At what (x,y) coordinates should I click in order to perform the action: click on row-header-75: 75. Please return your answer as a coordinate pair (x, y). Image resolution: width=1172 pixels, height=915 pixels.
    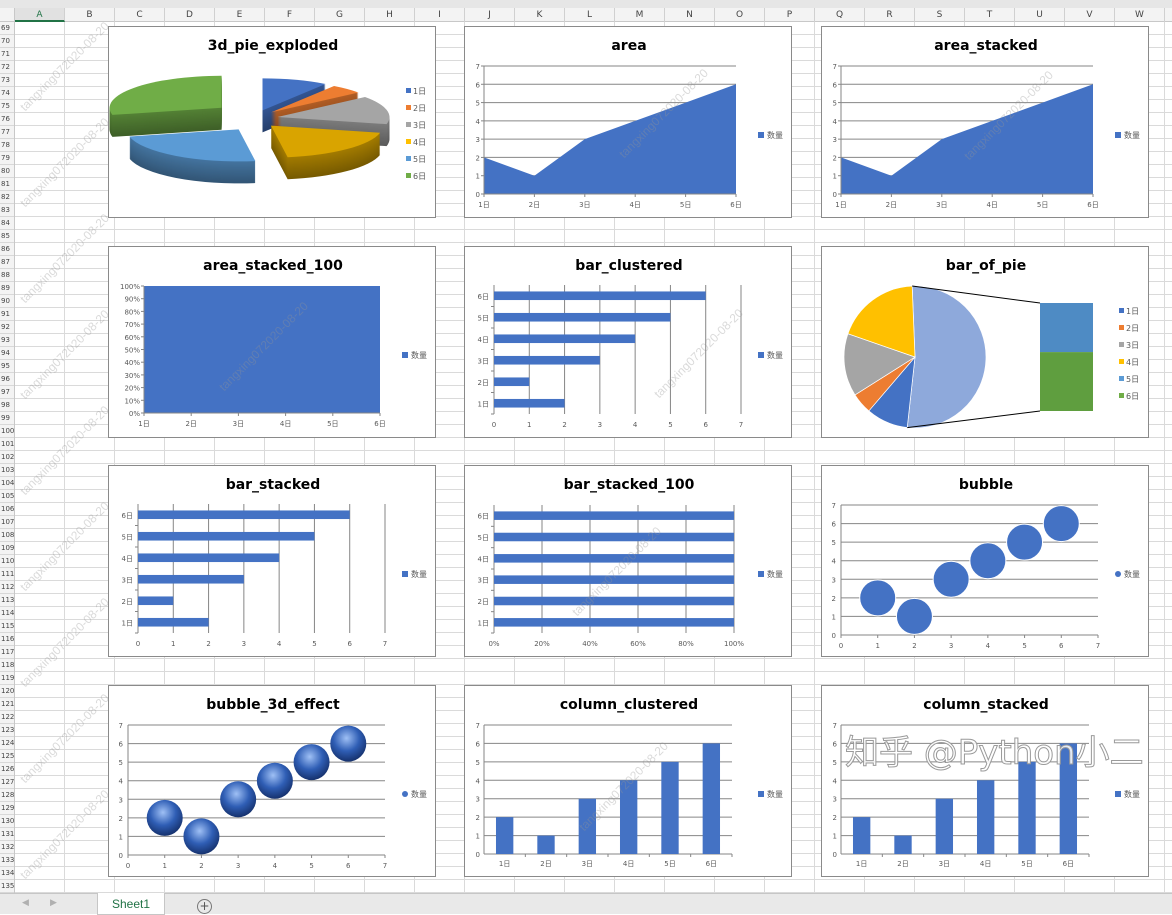
    Looking at the image, I should click on (7, 106).